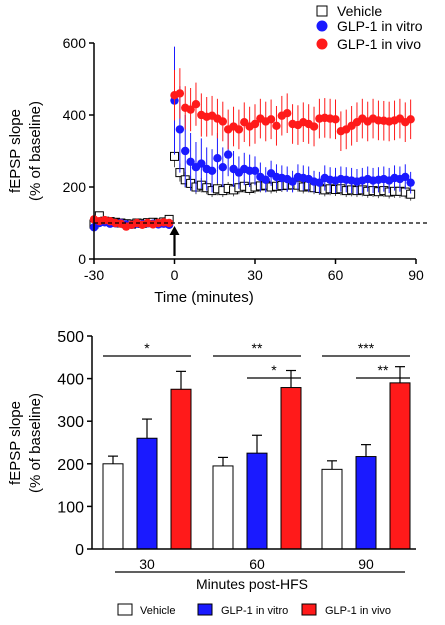 The width and height of the screenshot is (445, 625). I want to click on legend-label-glp1-in-vivo: GLP-1 in vivo, so click(379, 44).